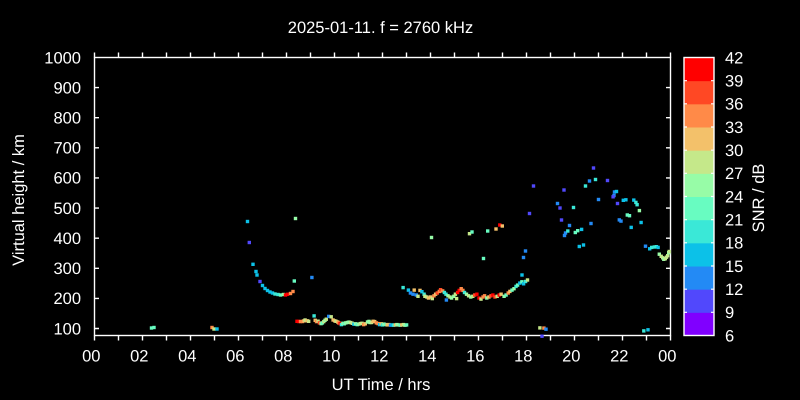 The width and height of the screenshot is (800, 400). Describe the element at coordinates (67, 88) in the screenshot. I see `svg-text: 900` at that location.